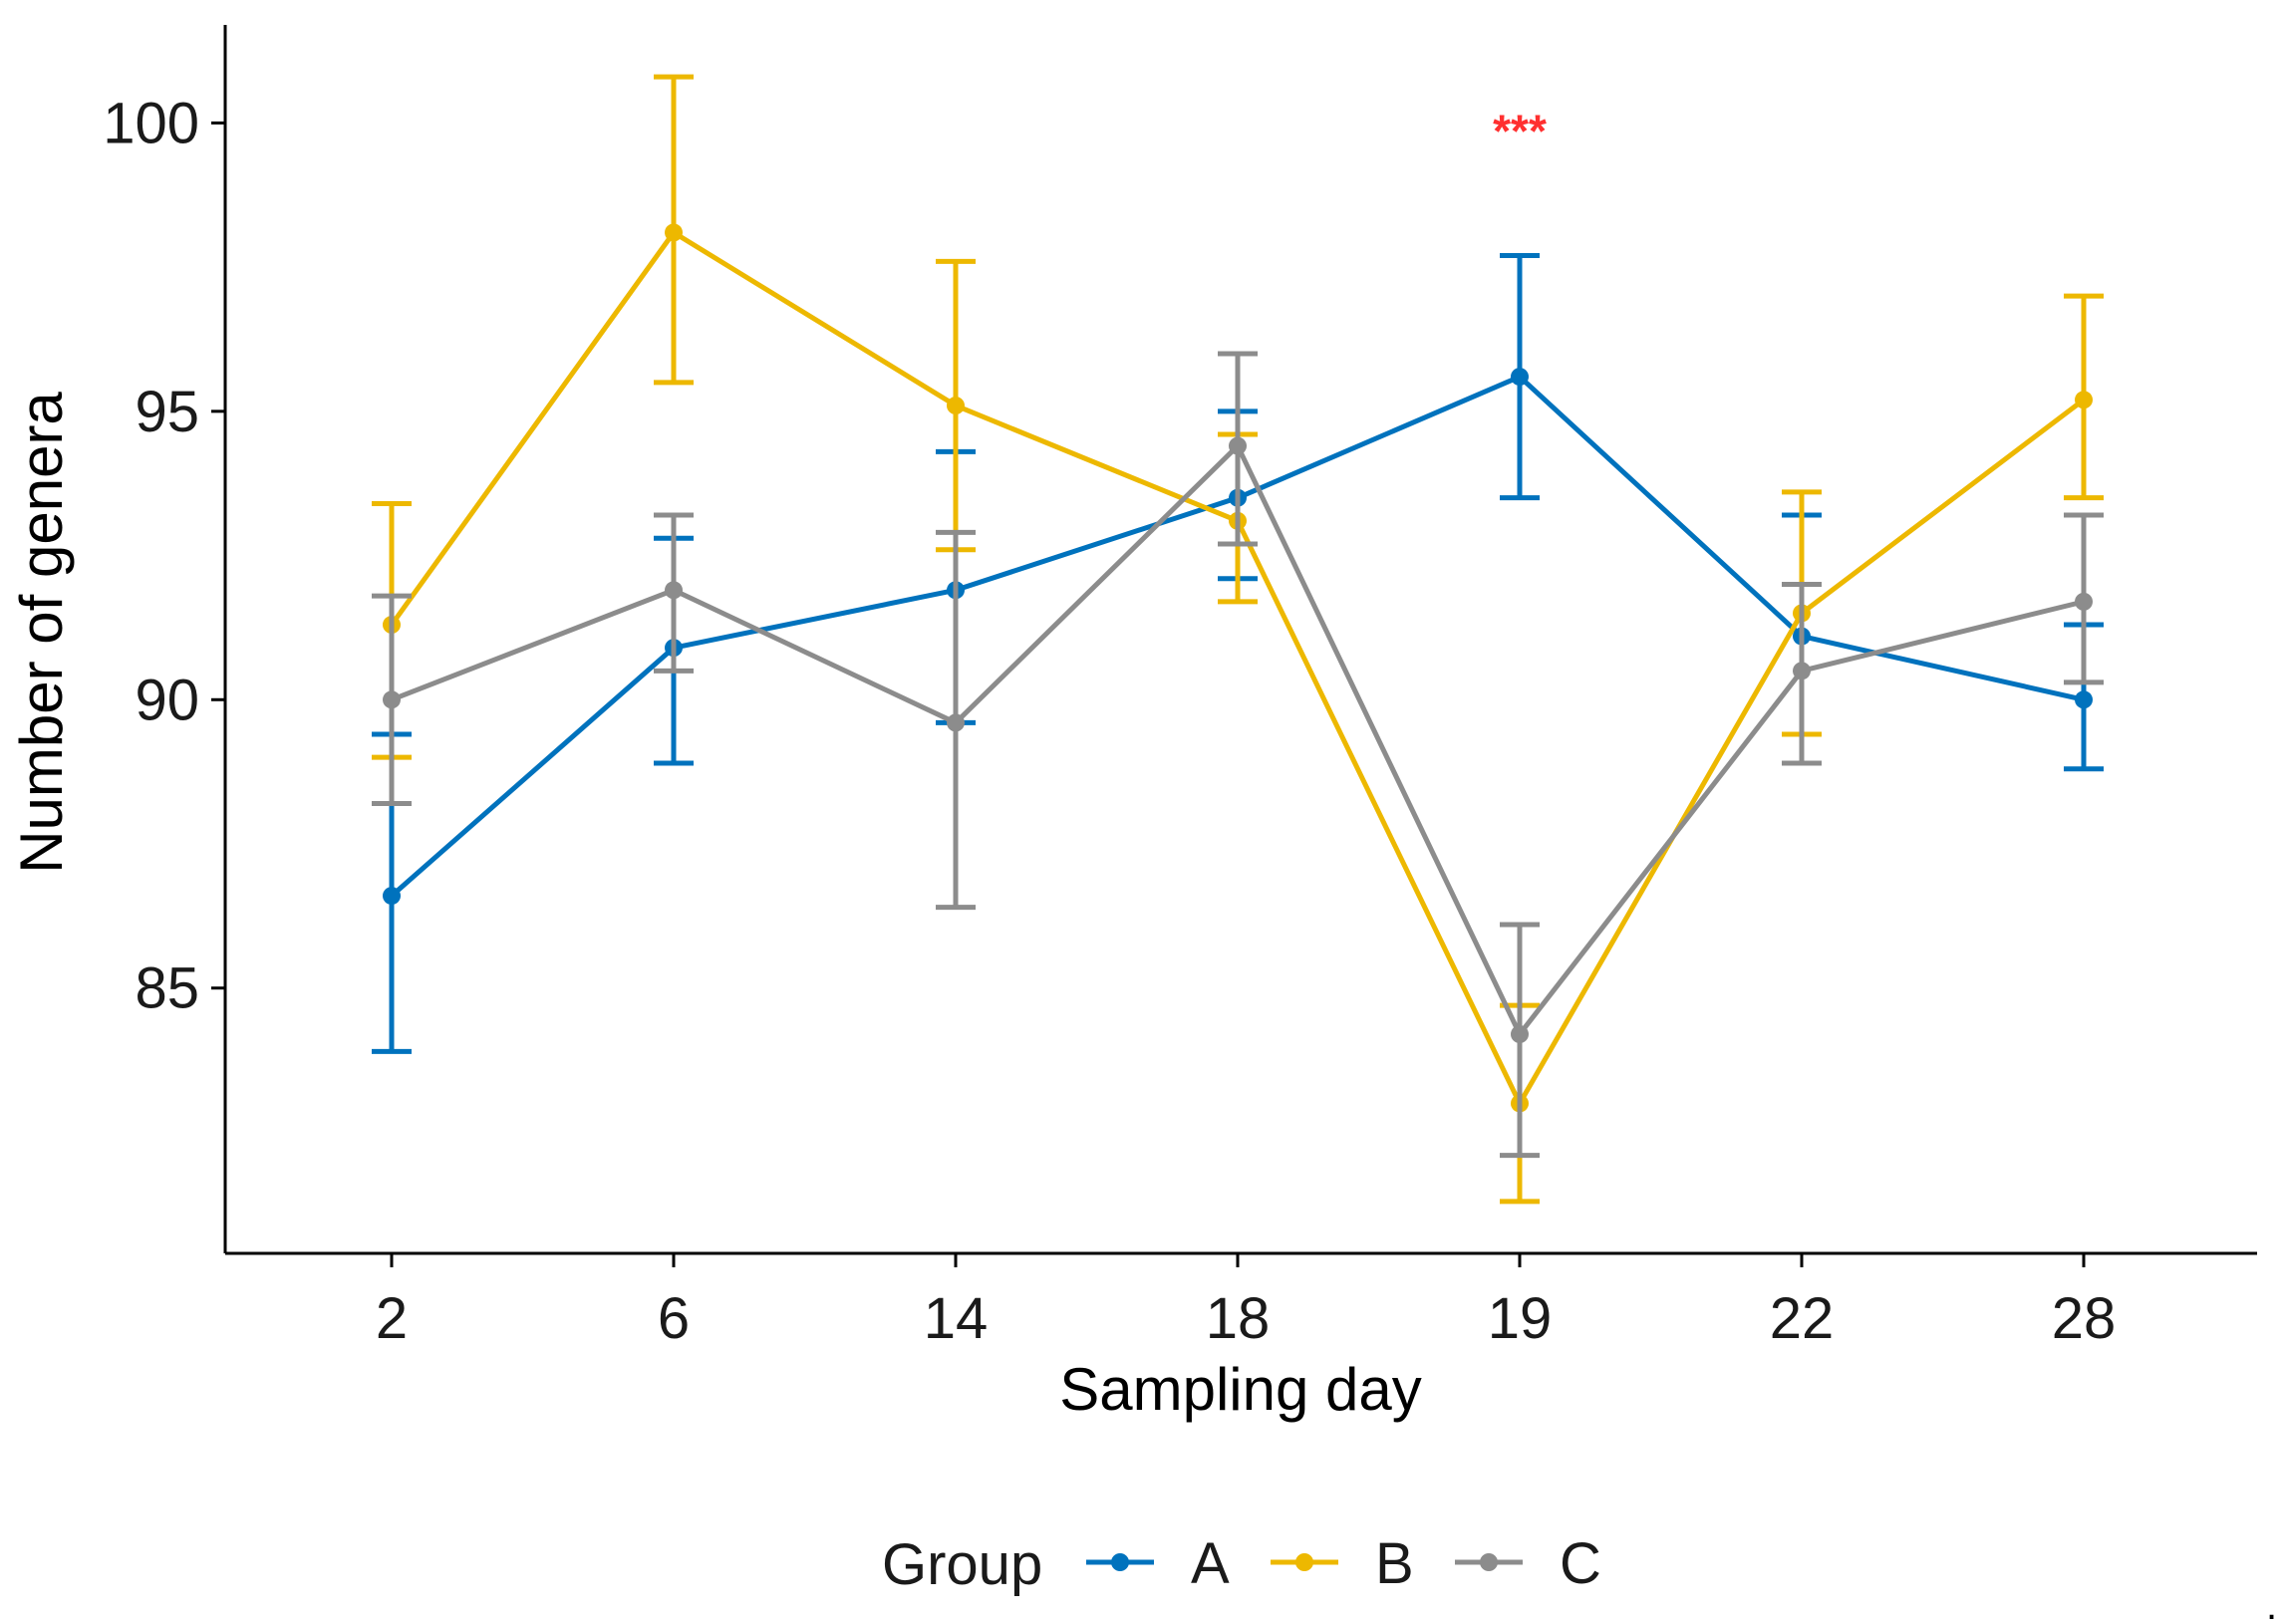 This screenshot has height=1624, width=2283. I want to click on y-tick-label: 85, so click(167, 989).